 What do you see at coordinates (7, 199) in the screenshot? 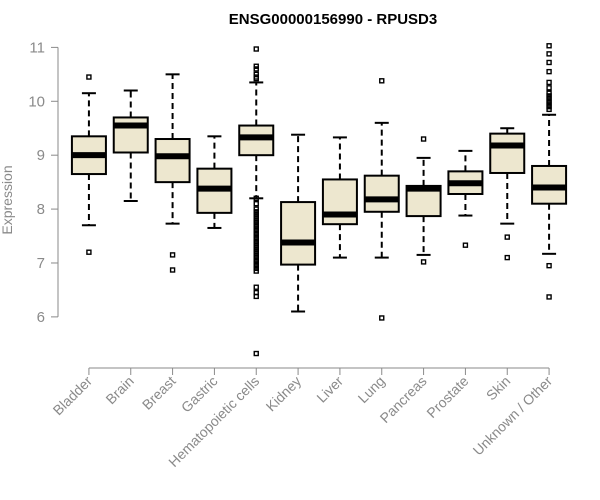
I see `y-axis-label: Expression` at bounding box center [7, 199].